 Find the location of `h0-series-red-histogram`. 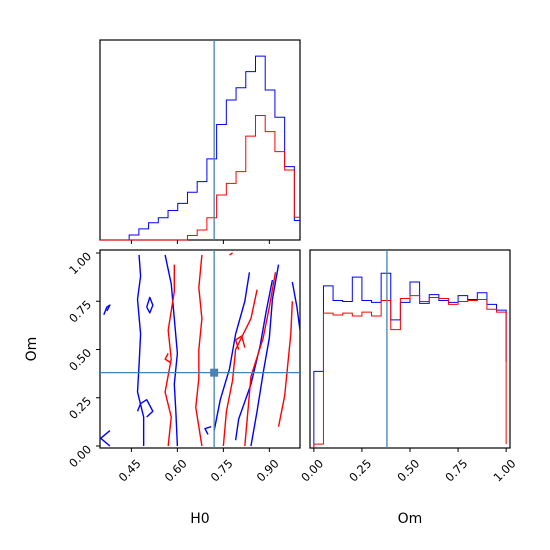

h0-series-red-histogram is located at coordinates (200, 178).